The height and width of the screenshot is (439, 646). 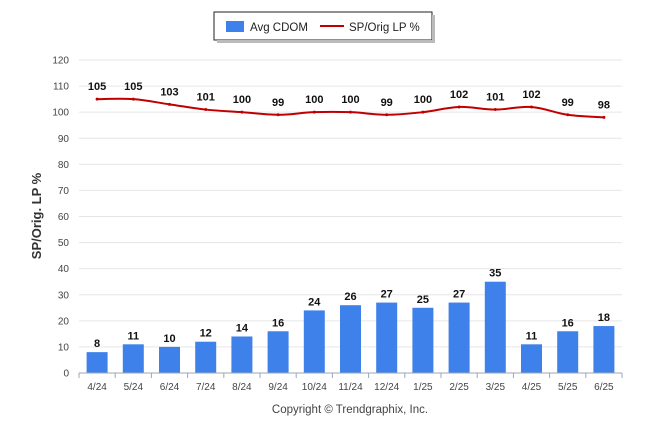 I want to click on x-tick-label: 4/24, so click(x=97, y=387).